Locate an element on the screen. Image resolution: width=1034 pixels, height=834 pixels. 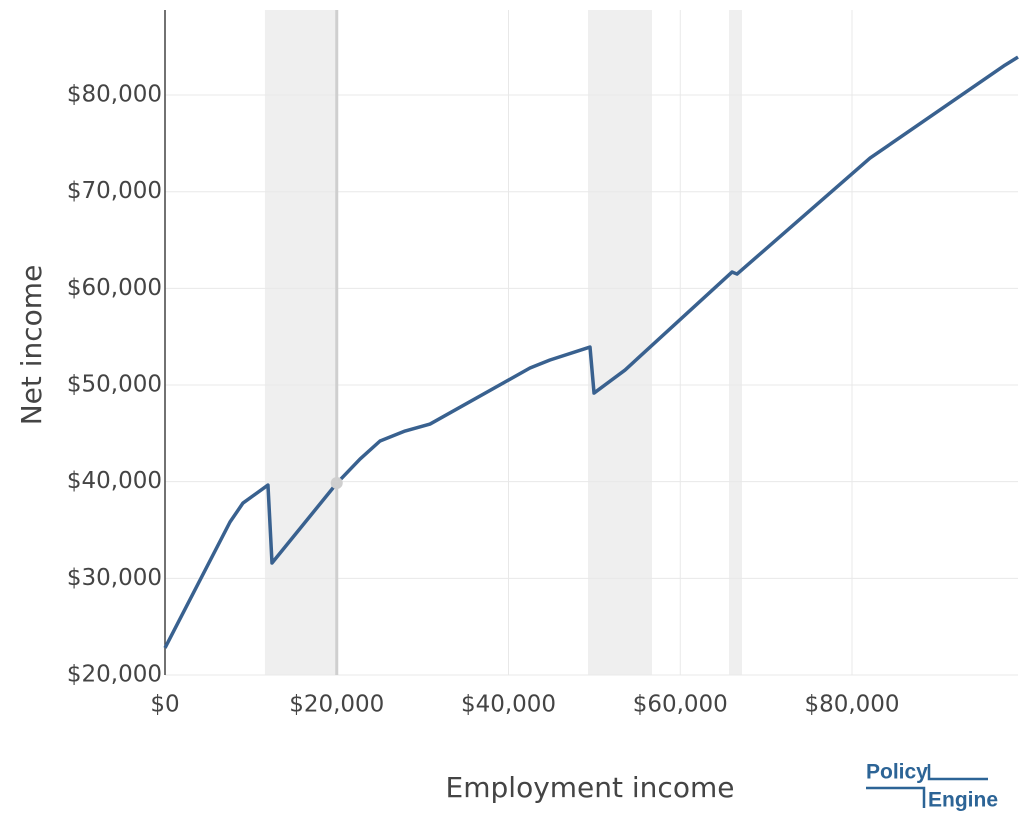
y-tick-label: $60,000 is located at coordinates (114, 288).